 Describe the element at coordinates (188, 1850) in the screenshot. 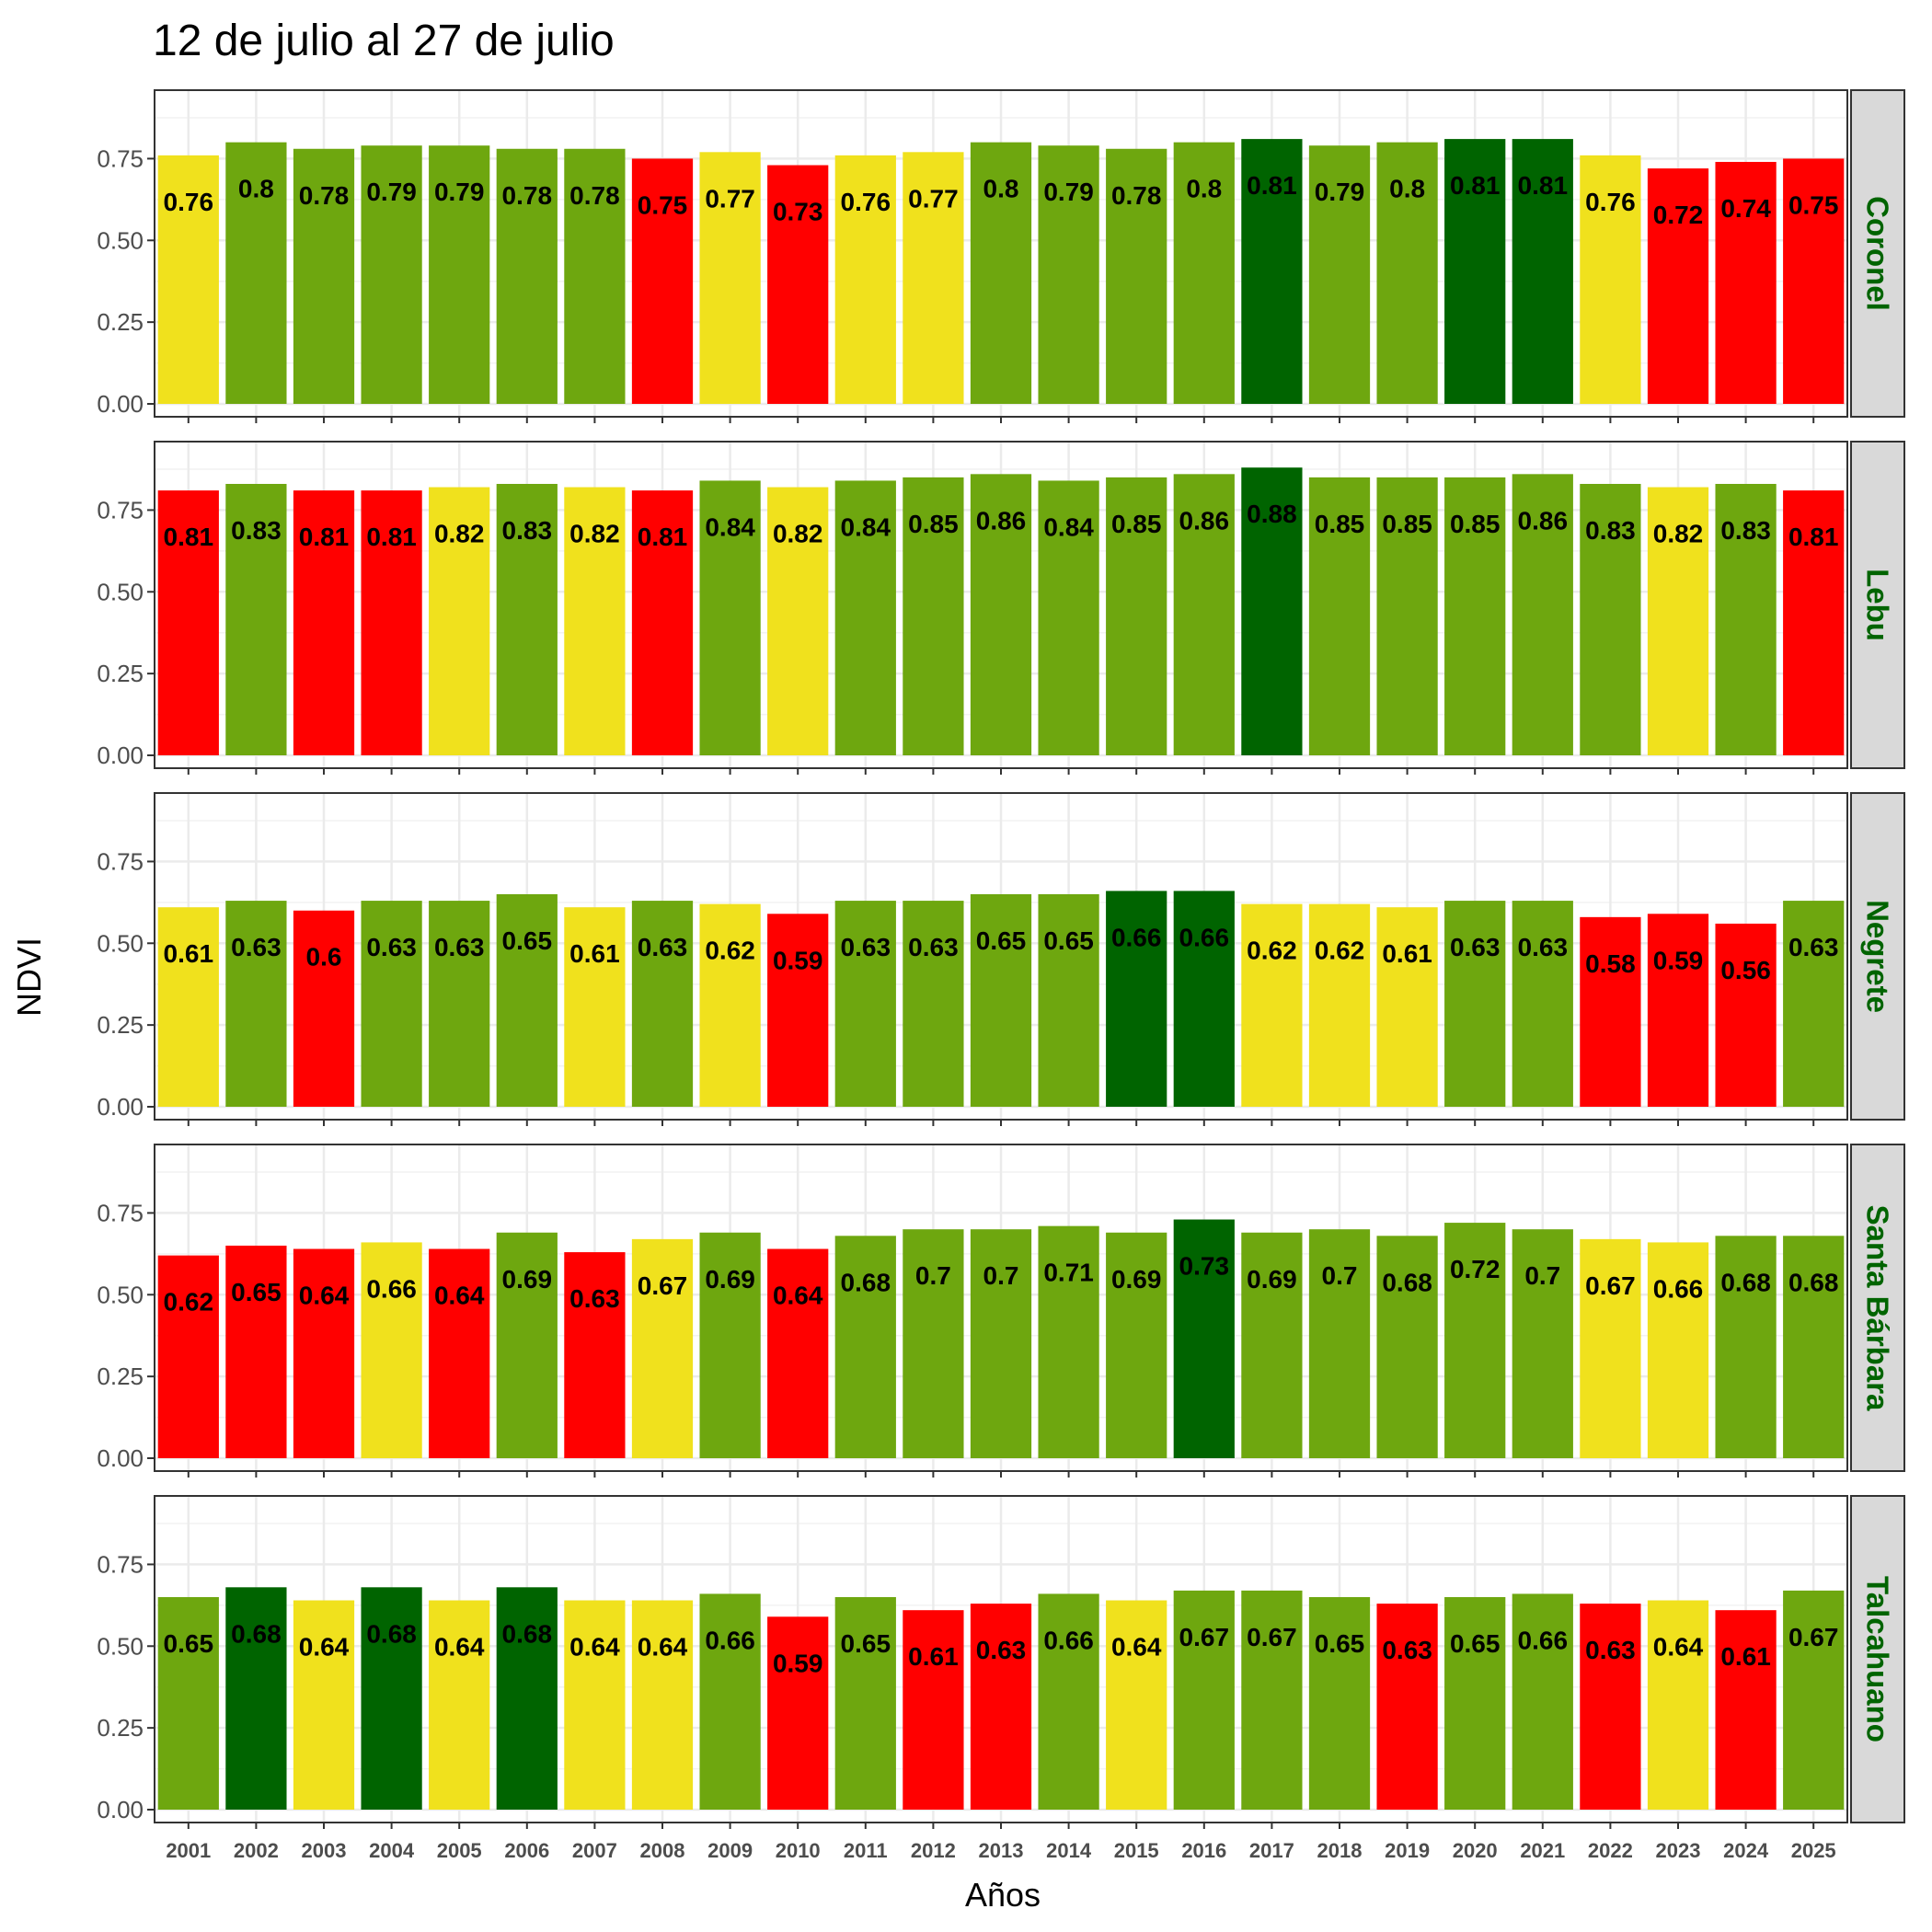

I see `x-tick-label: 2001` at that location.